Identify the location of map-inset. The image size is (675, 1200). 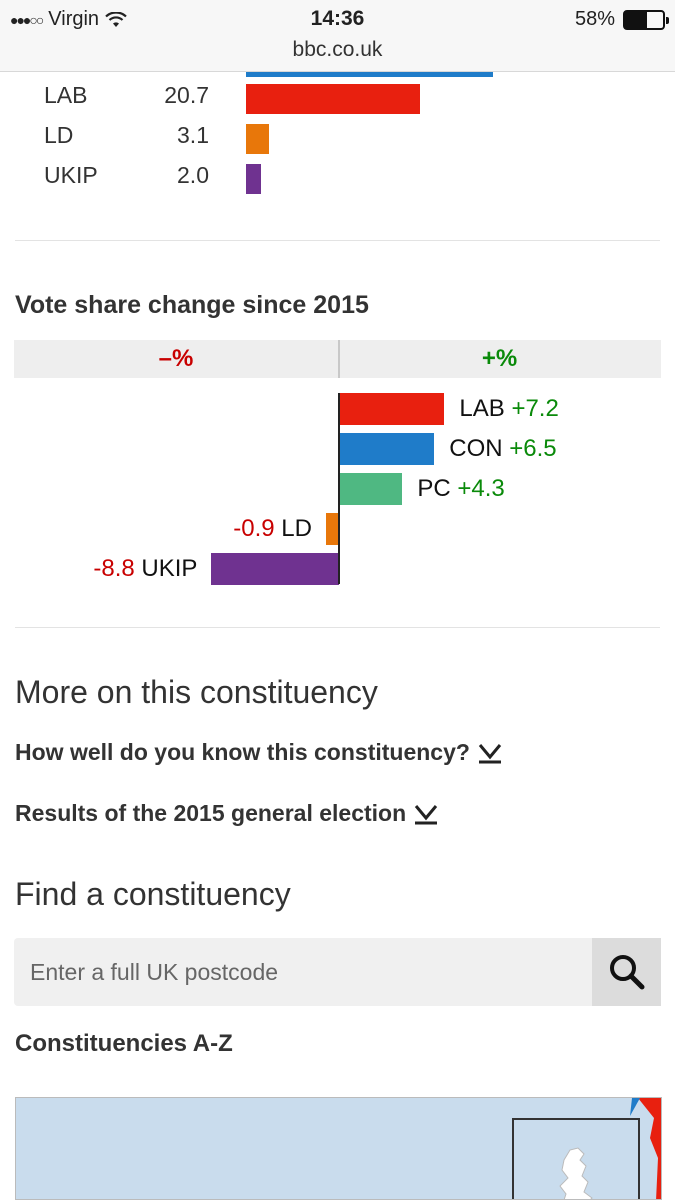
(576, 1158).